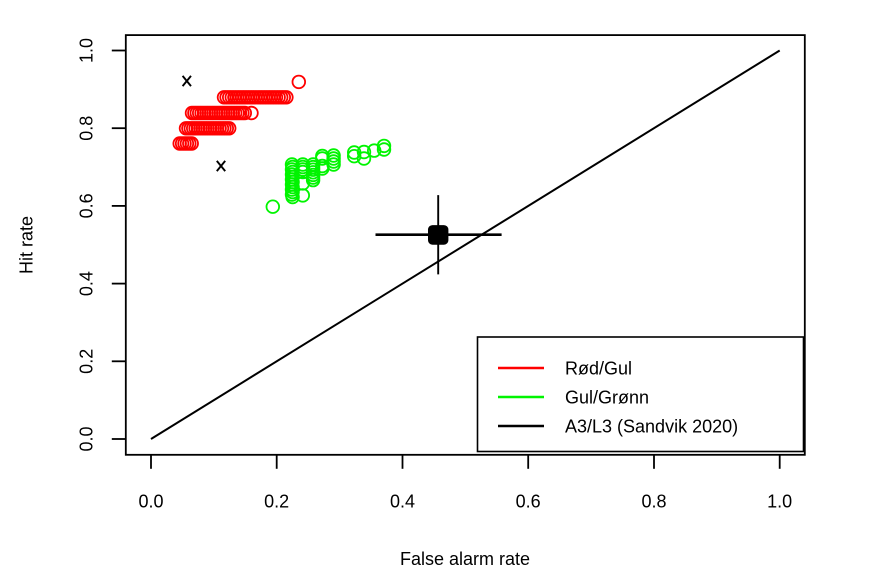 Image resolution: width=876 pixels, height=587 pixels. What do you see at coordinates (465, 559) in the screenshot?
I see `svg-text: False alarm rate` at bounding box center [465, 559].